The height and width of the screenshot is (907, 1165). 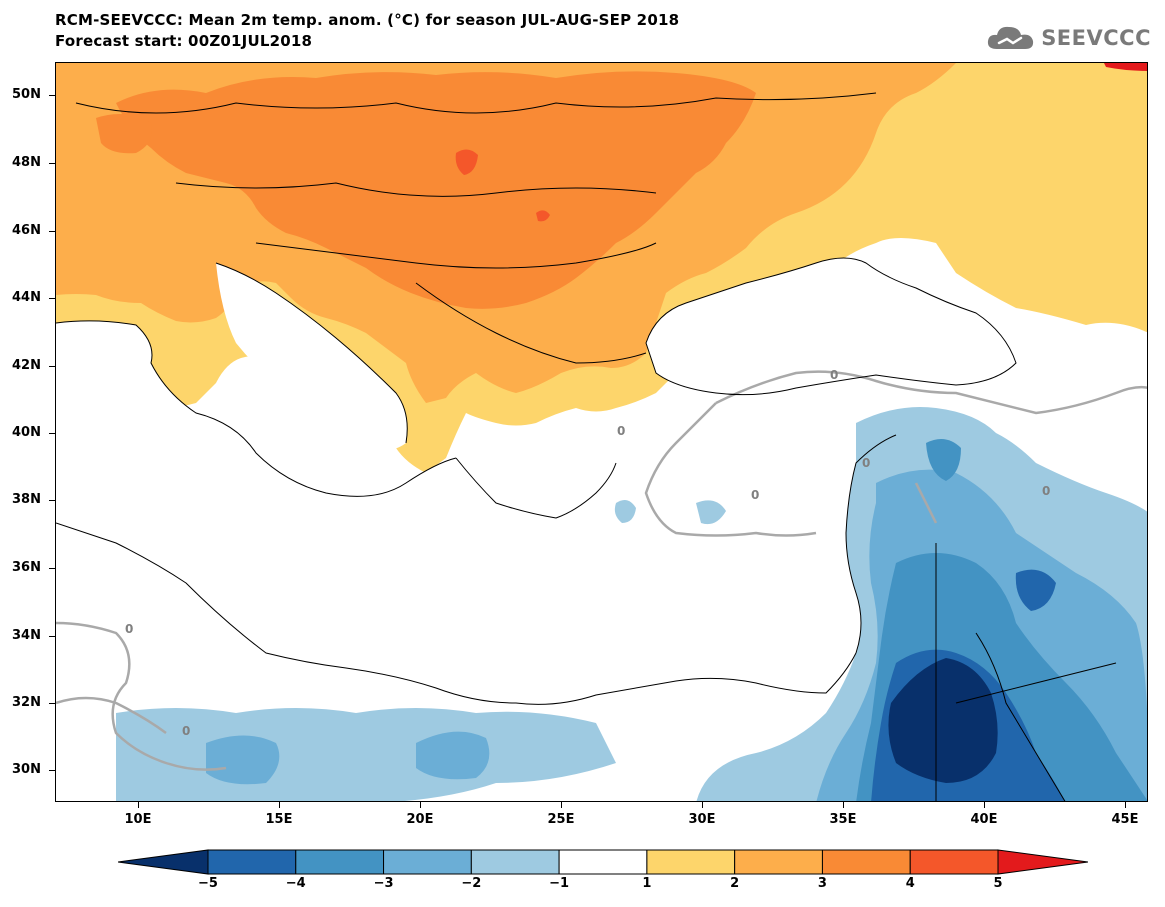 I want to click on latitude-label: 42N, so click(x=26, y=365).